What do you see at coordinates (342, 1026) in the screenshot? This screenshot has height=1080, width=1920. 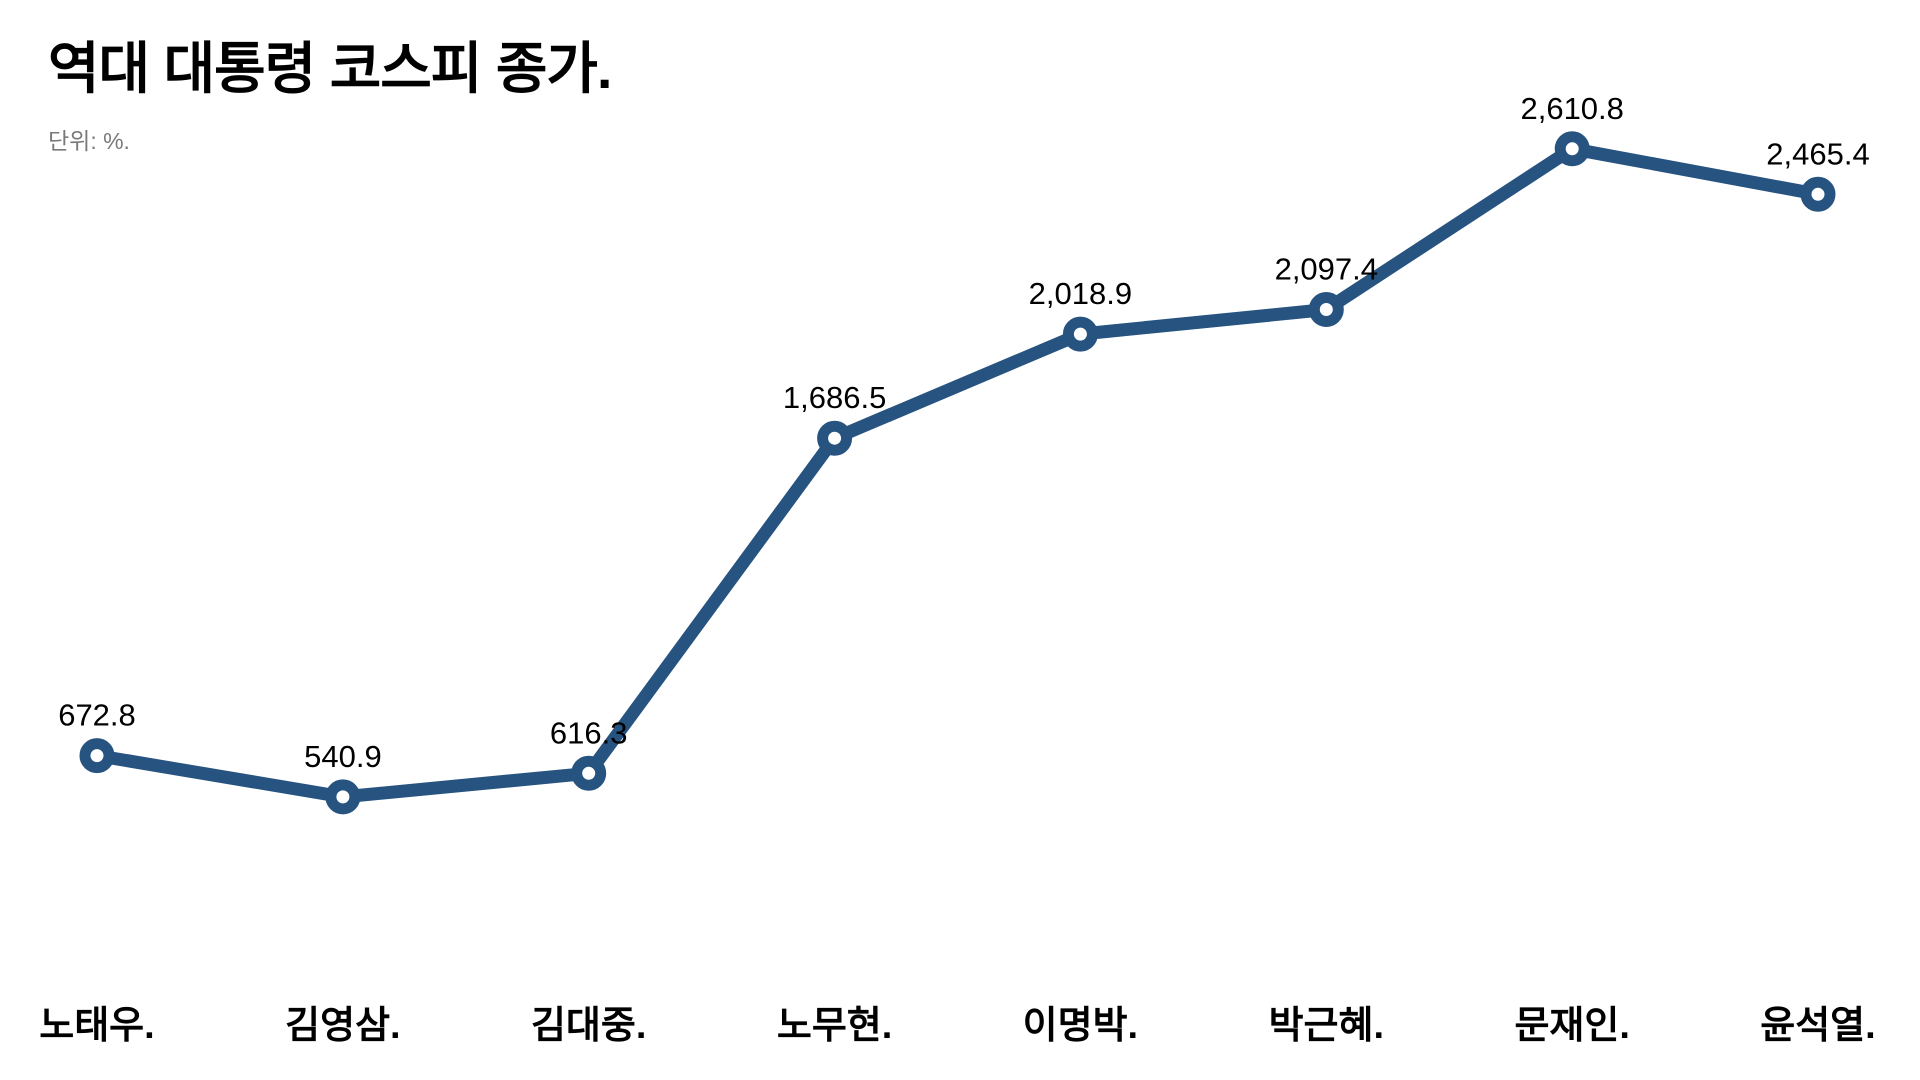 I see `category-axis-label: 김영삼.` at bounding box center [342, 1026].